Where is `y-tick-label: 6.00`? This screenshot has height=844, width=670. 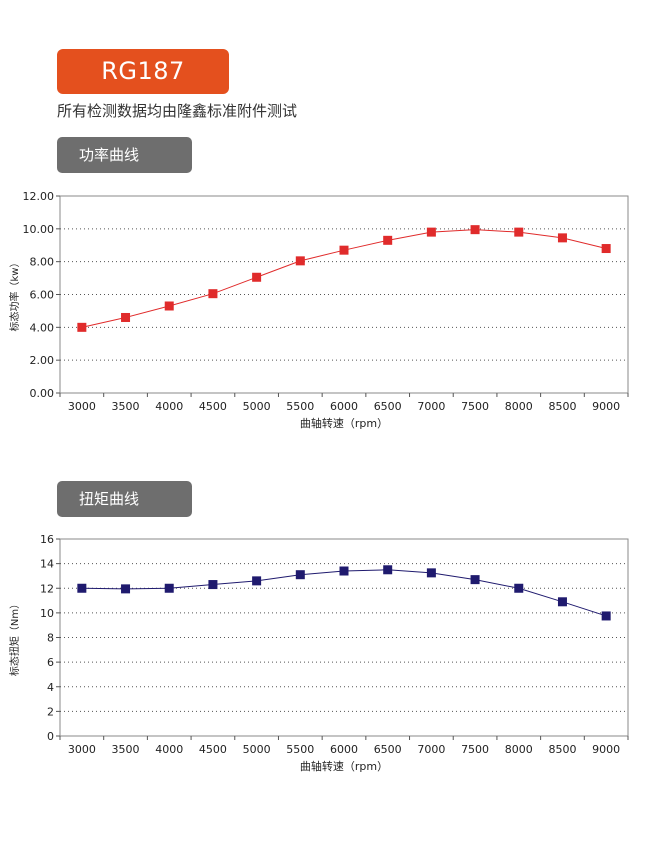
y-tick-label: 6.00 is located at coordinates (42, 295).